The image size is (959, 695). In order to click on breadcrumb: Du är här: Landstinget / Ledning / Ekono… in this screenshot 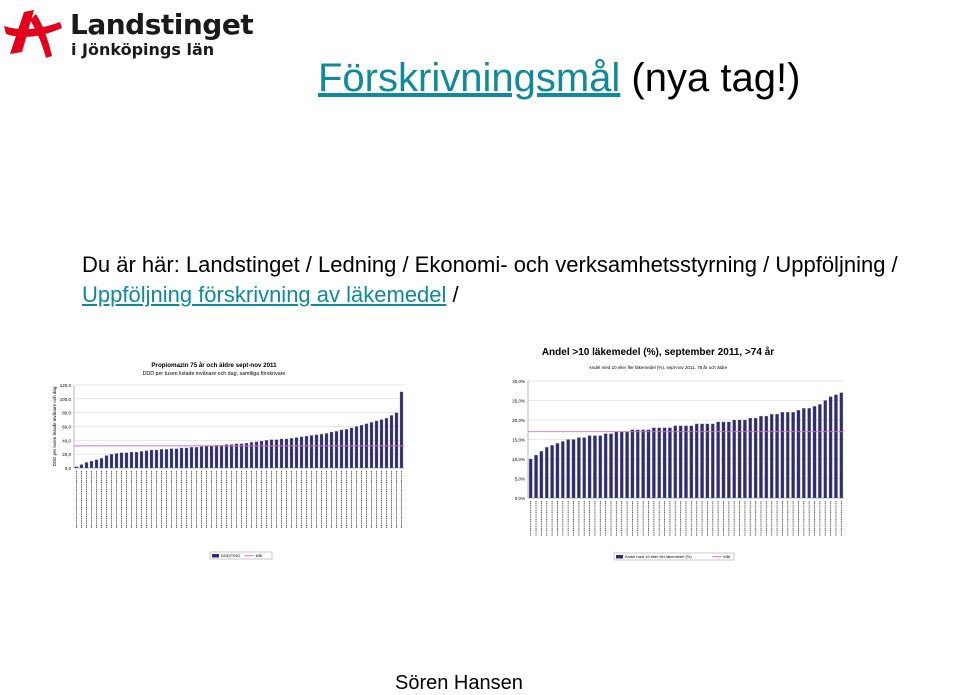, I will do `click(512, 280)`.